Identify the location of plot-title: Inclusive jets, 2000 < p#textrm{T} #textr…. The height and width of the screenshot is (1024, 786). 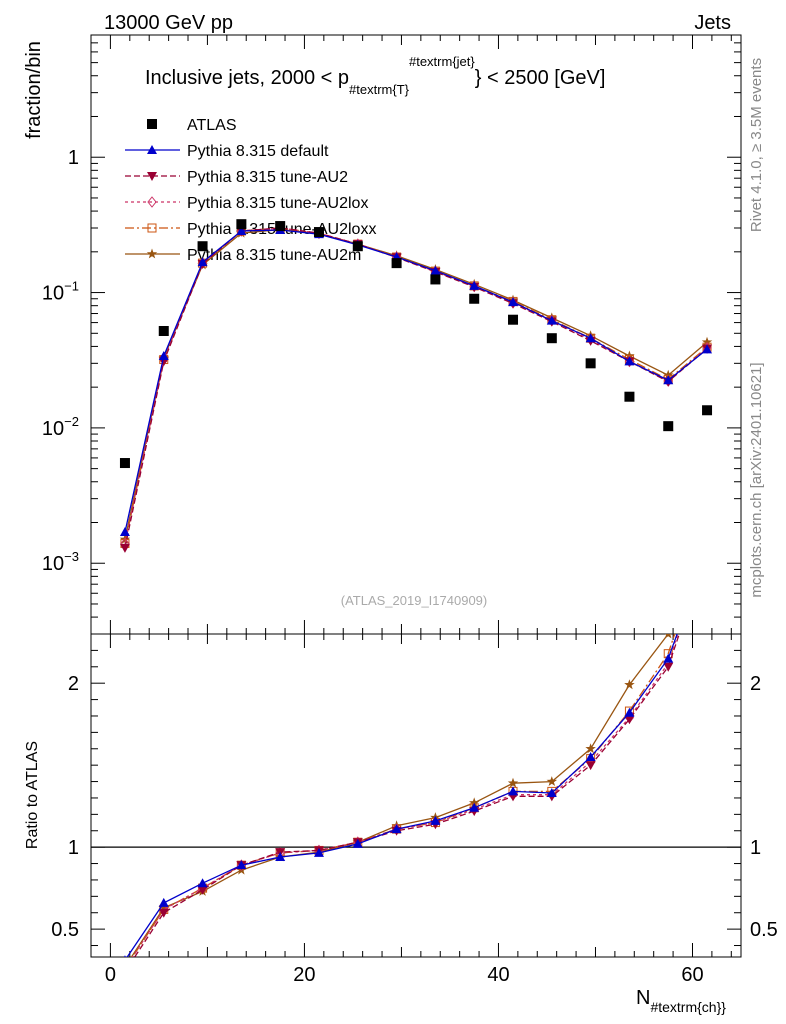
(375, 75).